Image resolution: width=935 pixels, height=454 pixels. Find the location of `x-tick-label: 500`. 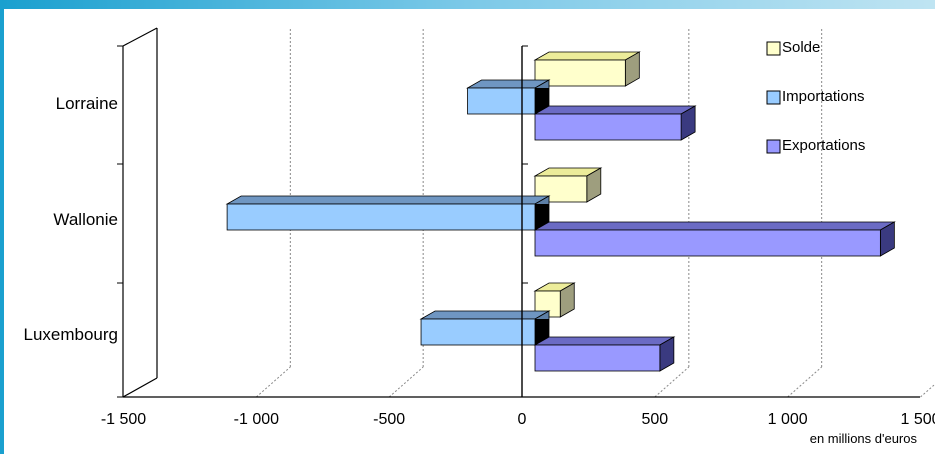

x-tick-label: 500 is located at coordinates (654, 419).